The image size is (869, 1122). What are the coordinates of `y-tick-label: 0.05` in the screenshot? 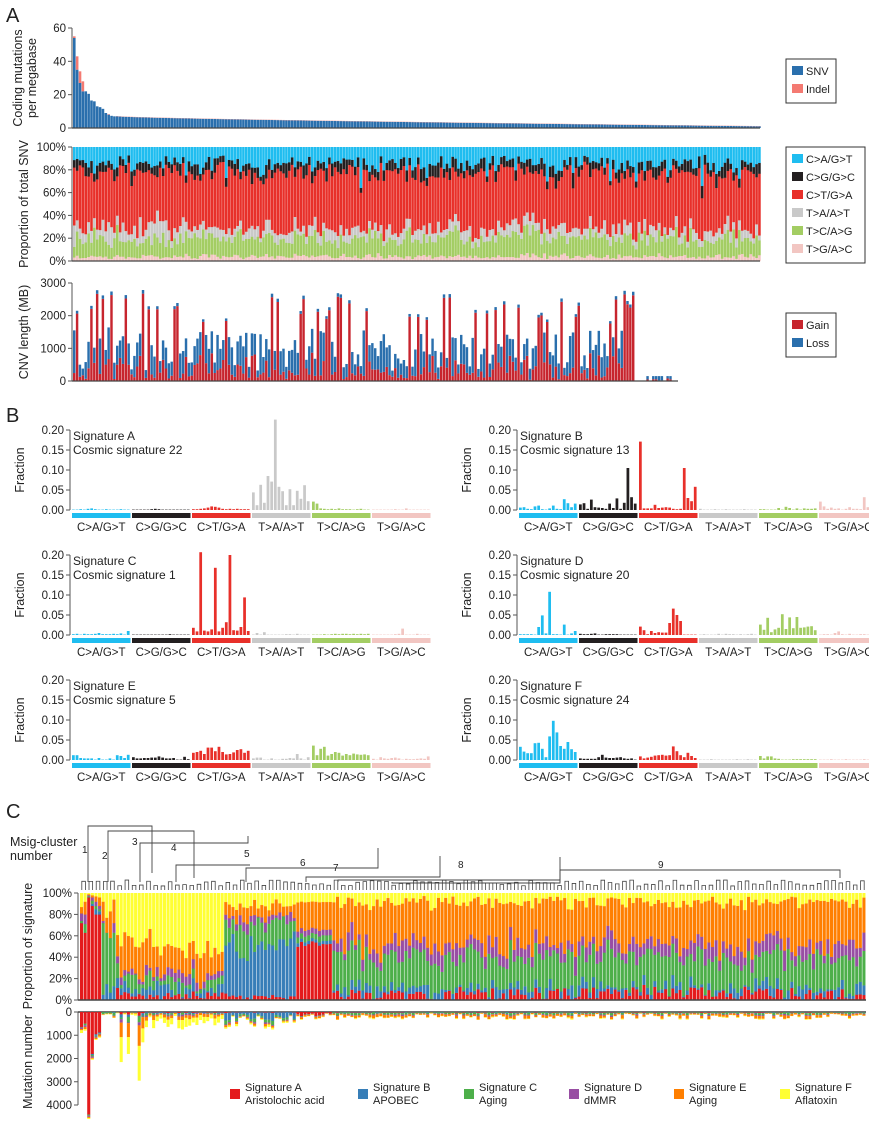 It's located at (53, 491).